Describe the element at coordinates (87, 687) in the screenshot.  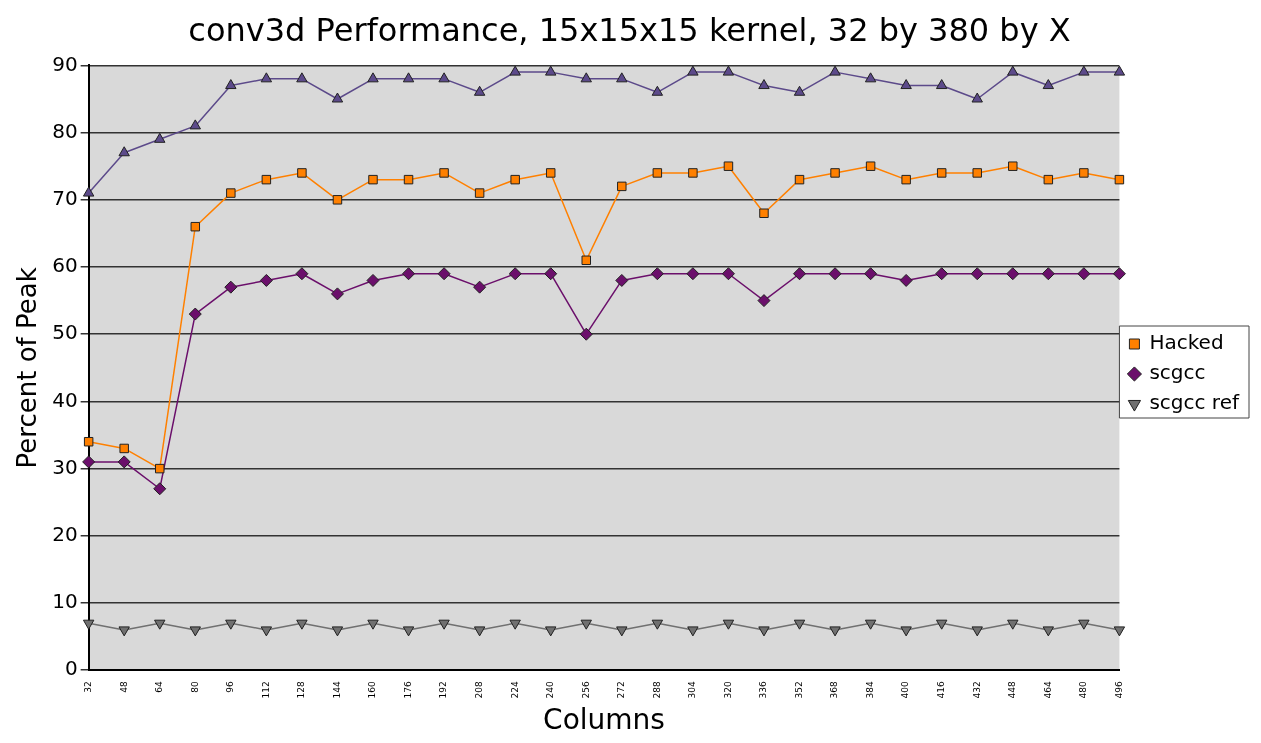
I see `x-tick-label: 32` at that location.